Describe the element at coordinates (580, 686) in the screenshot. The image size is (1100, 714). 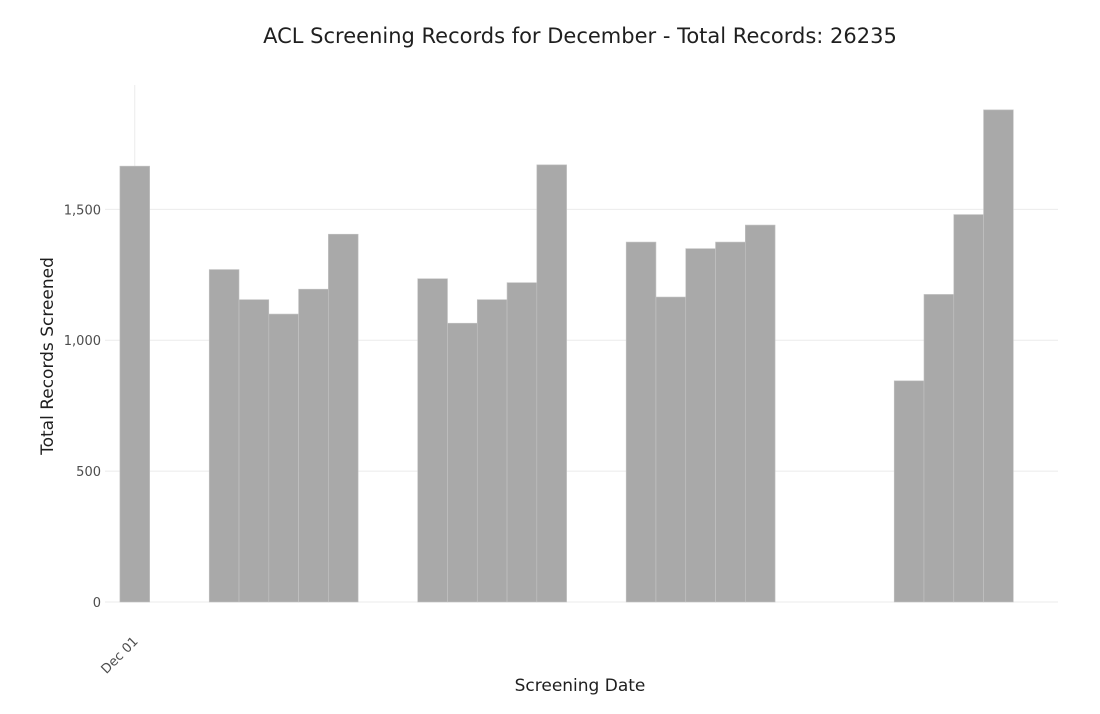
I see `x-axis-label: Screening Date` at that location.